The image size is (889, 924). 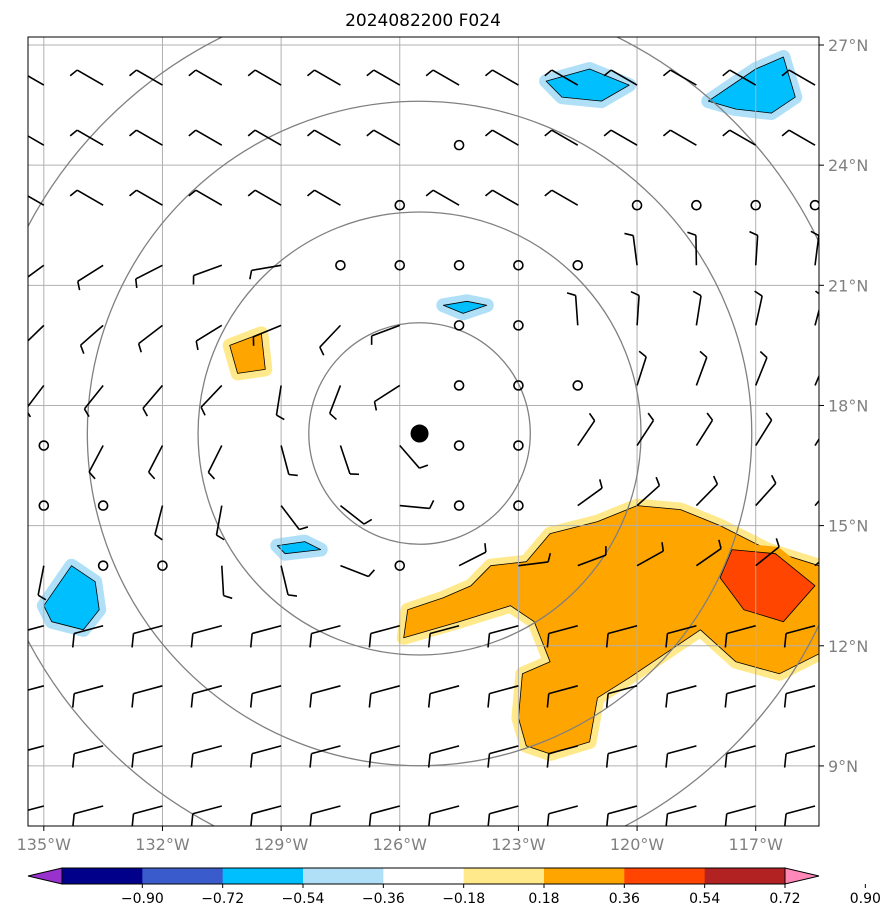 I want to click on x-tick-label: 135°W, so click(x=44, y=844).